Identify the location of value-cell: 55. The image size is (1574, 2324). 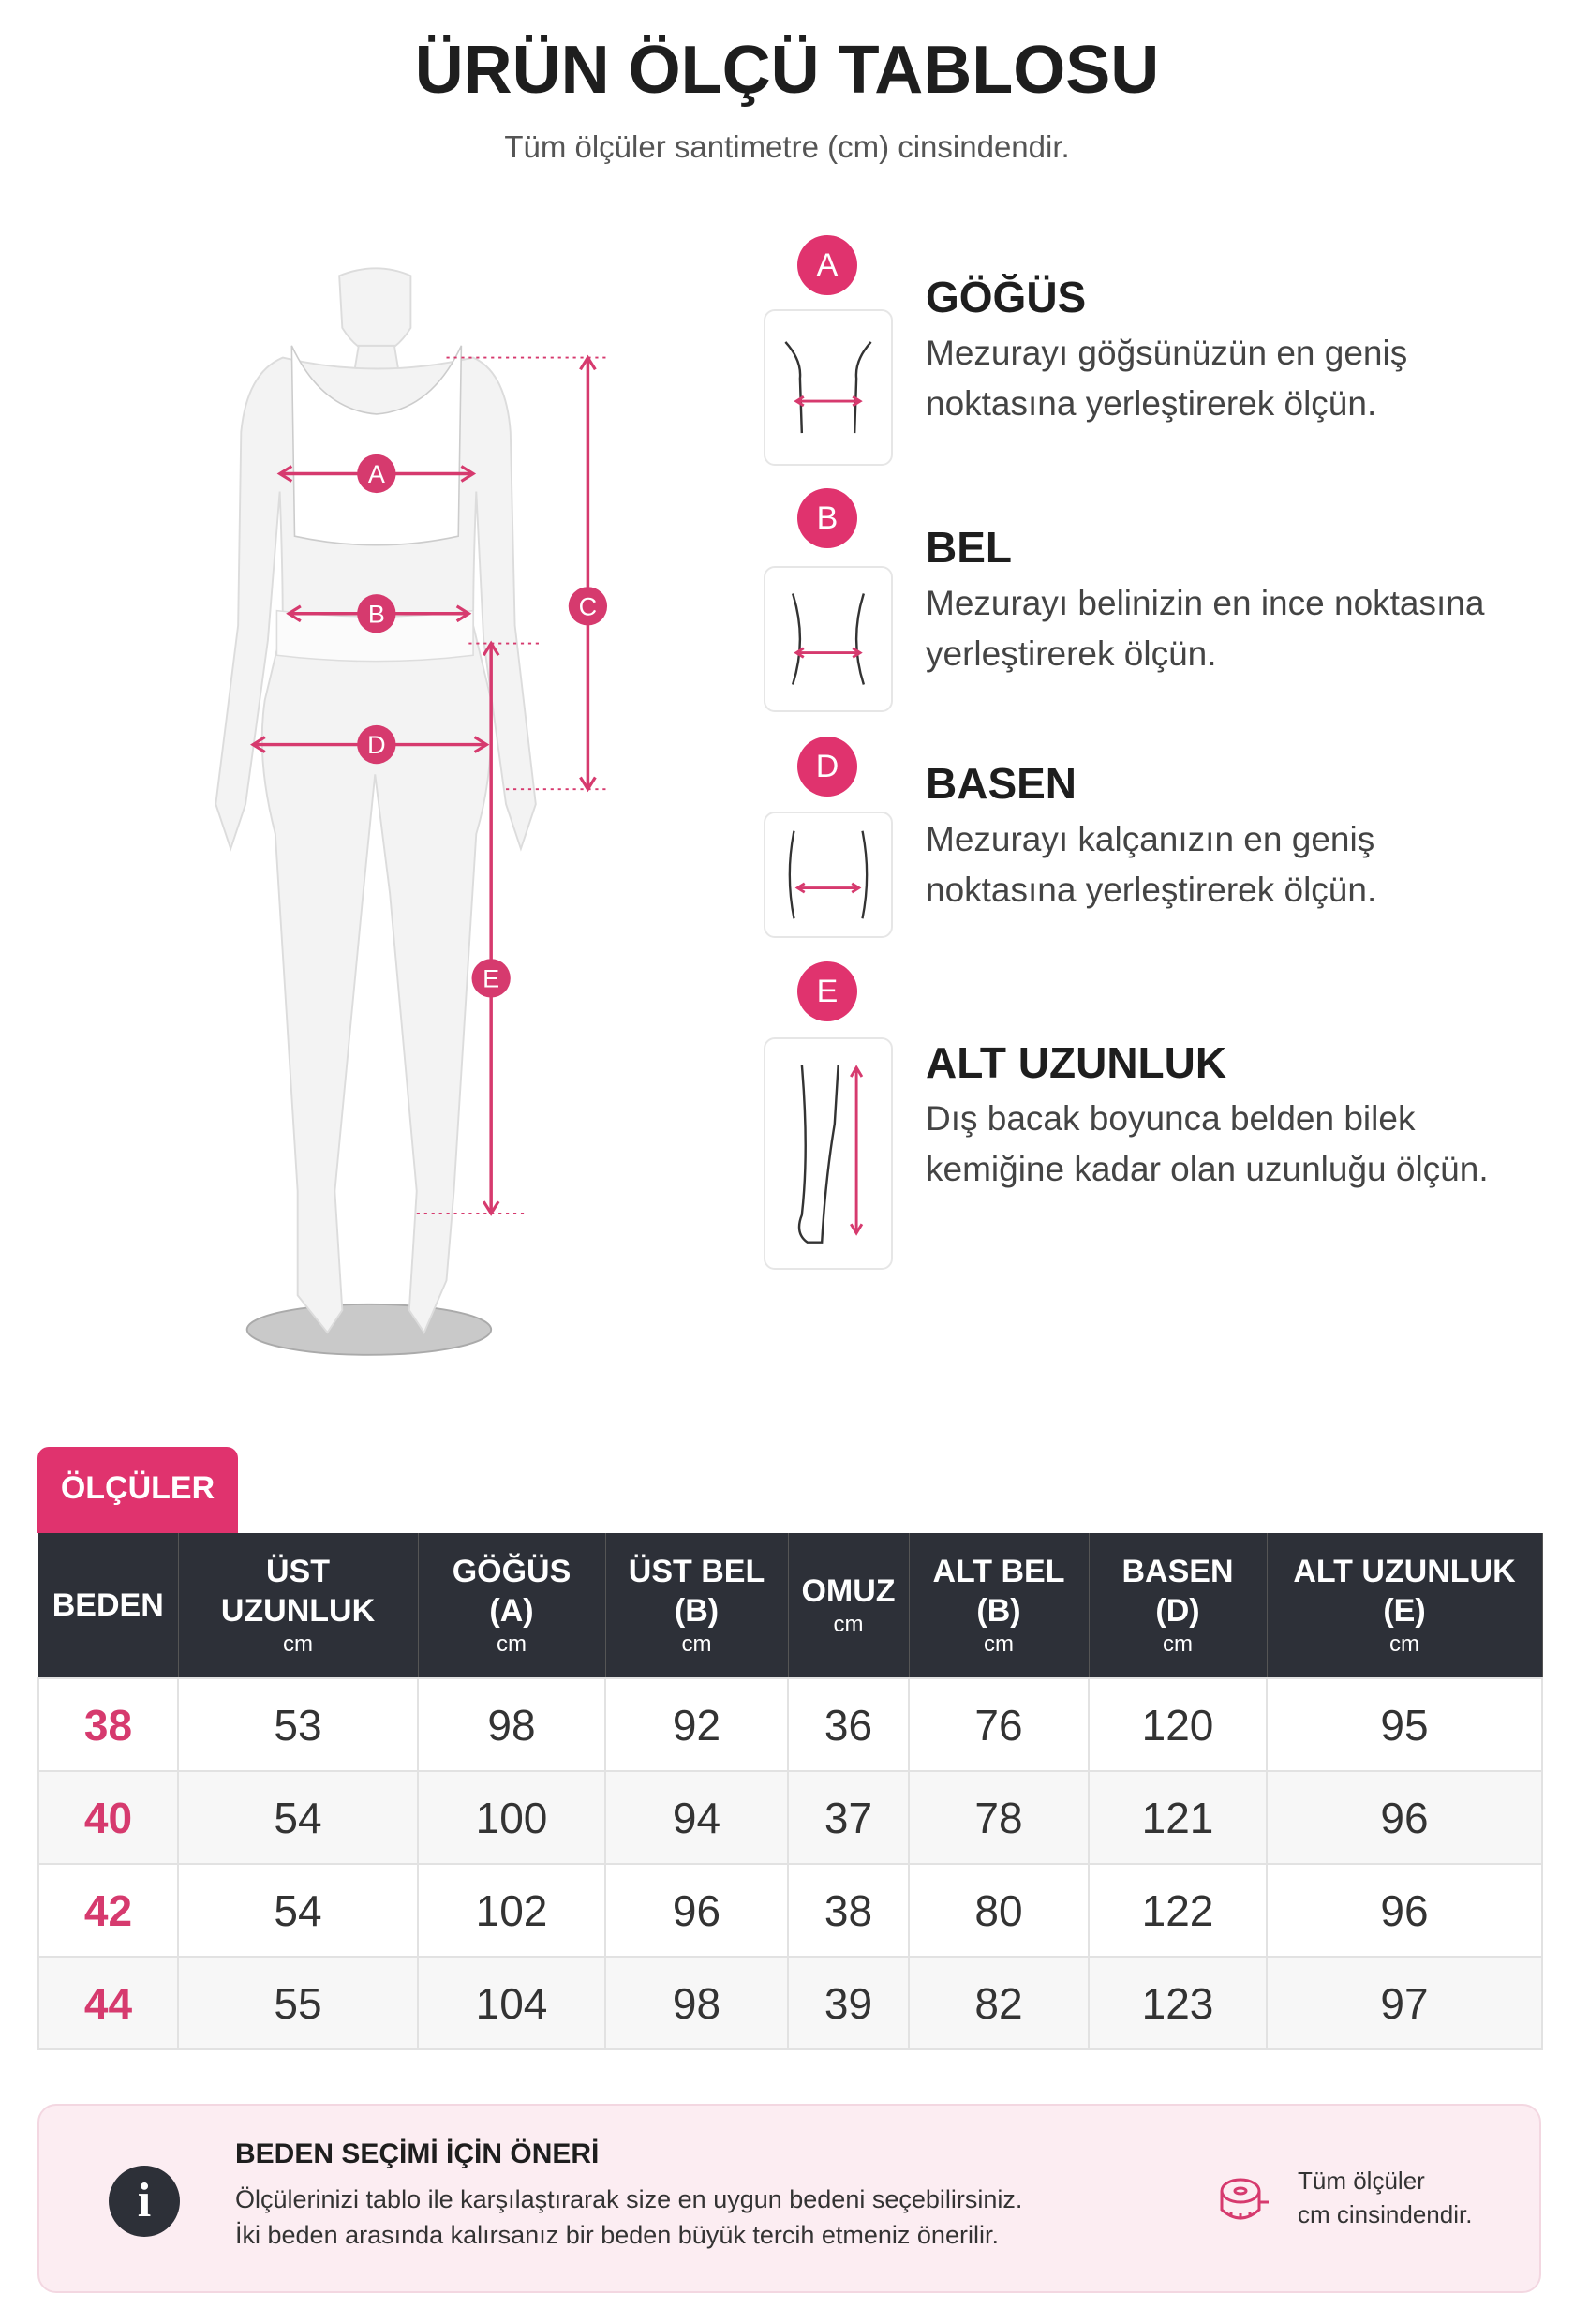
(298, 2003).